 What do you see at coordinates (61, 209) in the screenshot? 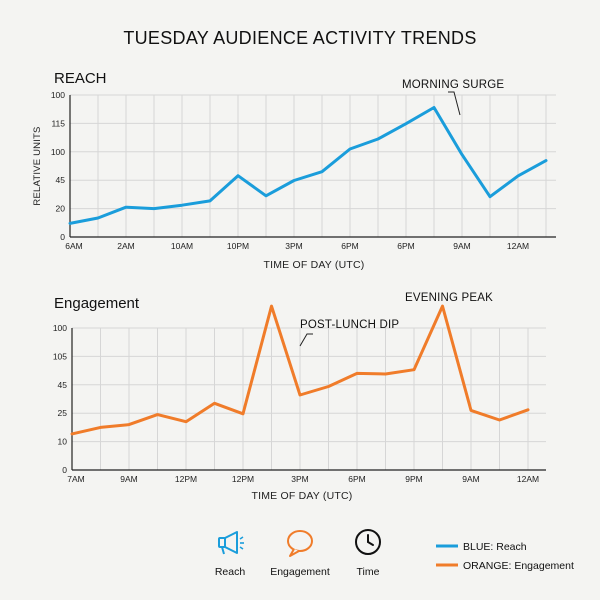
I see `reach-y-tick-label: 20` at bounding box center [61, 209].